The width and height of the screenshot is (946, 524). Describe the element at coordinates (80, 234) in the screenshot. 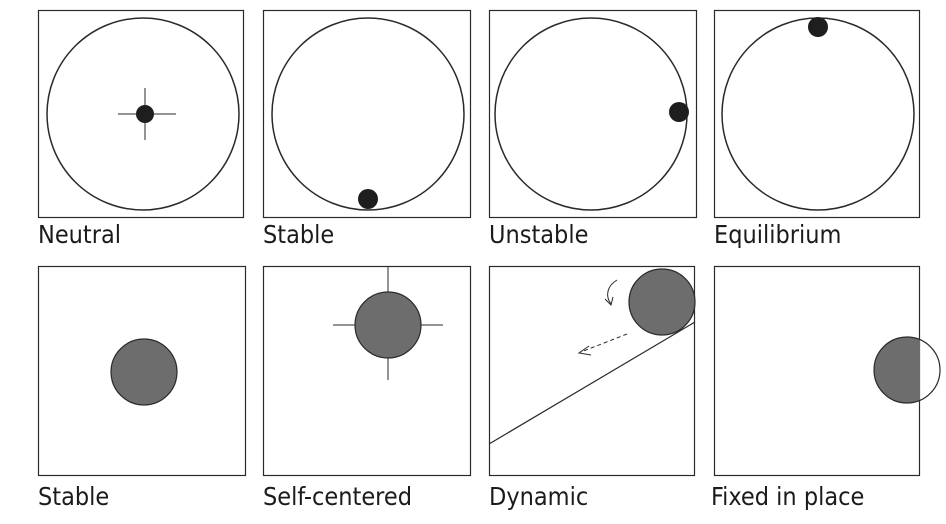

I see `caption-neutral: Neutral` at that location.